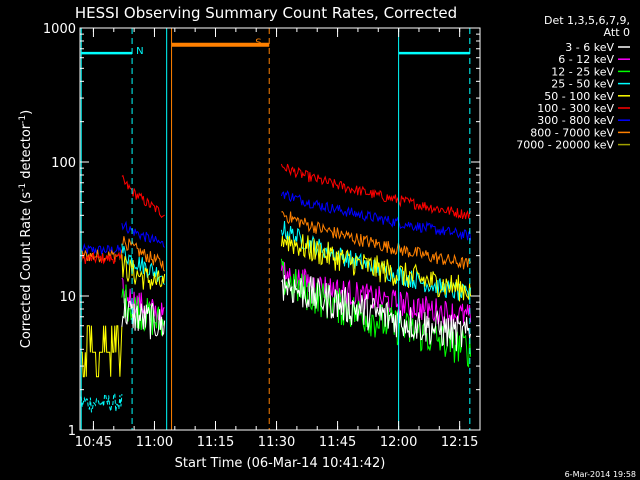 The image size is (640, 480). What do you see at coordinates (215, 442) in the screenshot?
I see `x-tick-label: 11:15` at bounding box center [215, 442].